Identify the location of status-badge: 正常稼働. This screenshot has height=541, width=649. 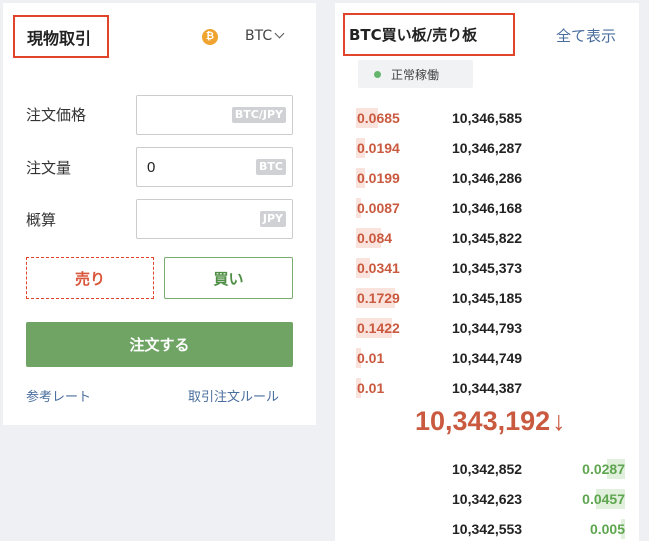
(415, 74).